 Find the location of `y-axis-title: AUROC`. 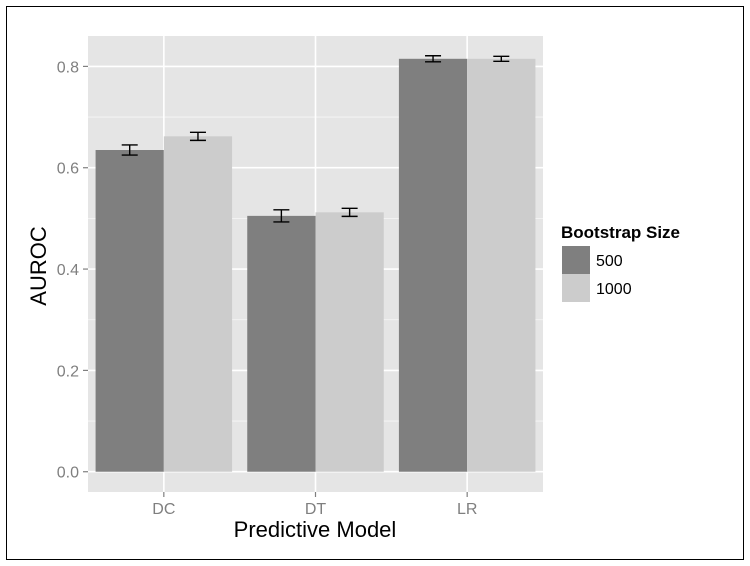

y-axis-title: AUROC is located at coordinates (38, 266).